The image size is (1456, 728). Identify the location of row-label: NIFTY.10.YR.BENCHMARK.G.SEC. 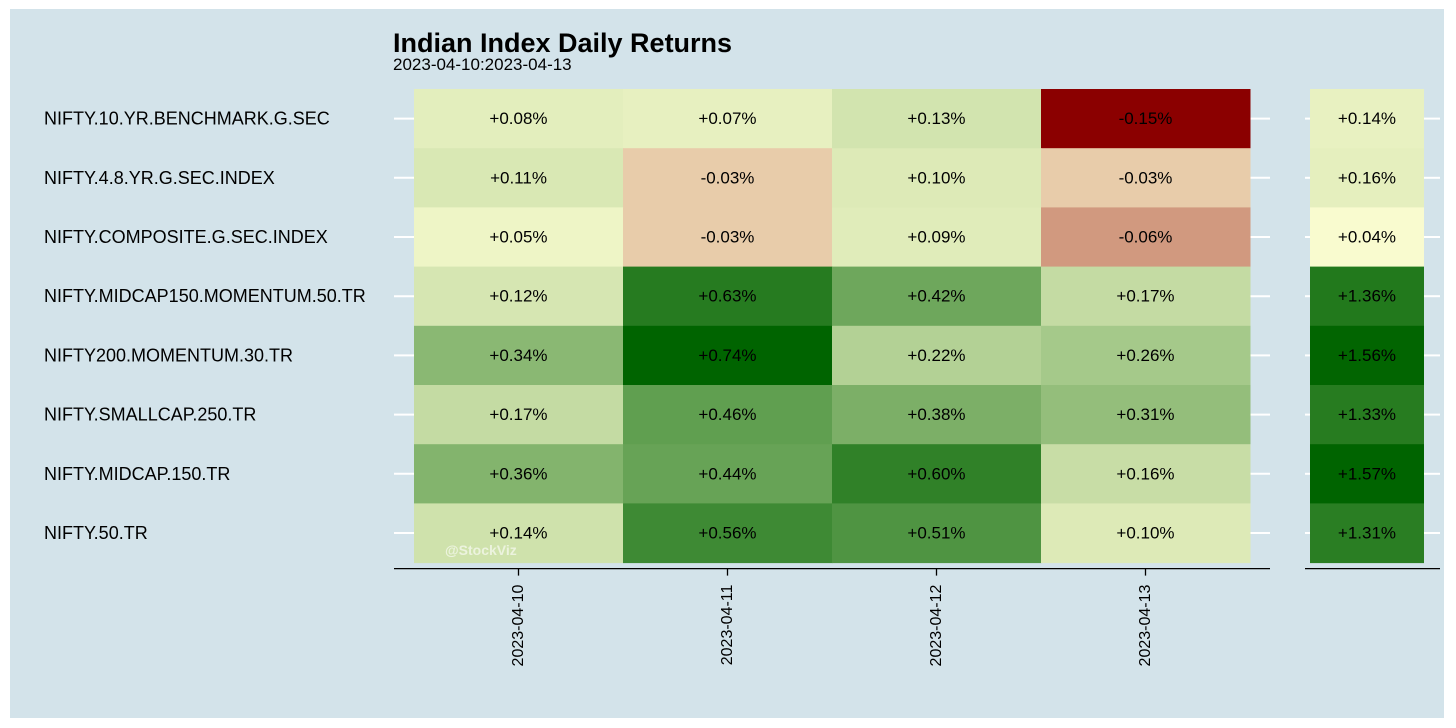
(187, 119).